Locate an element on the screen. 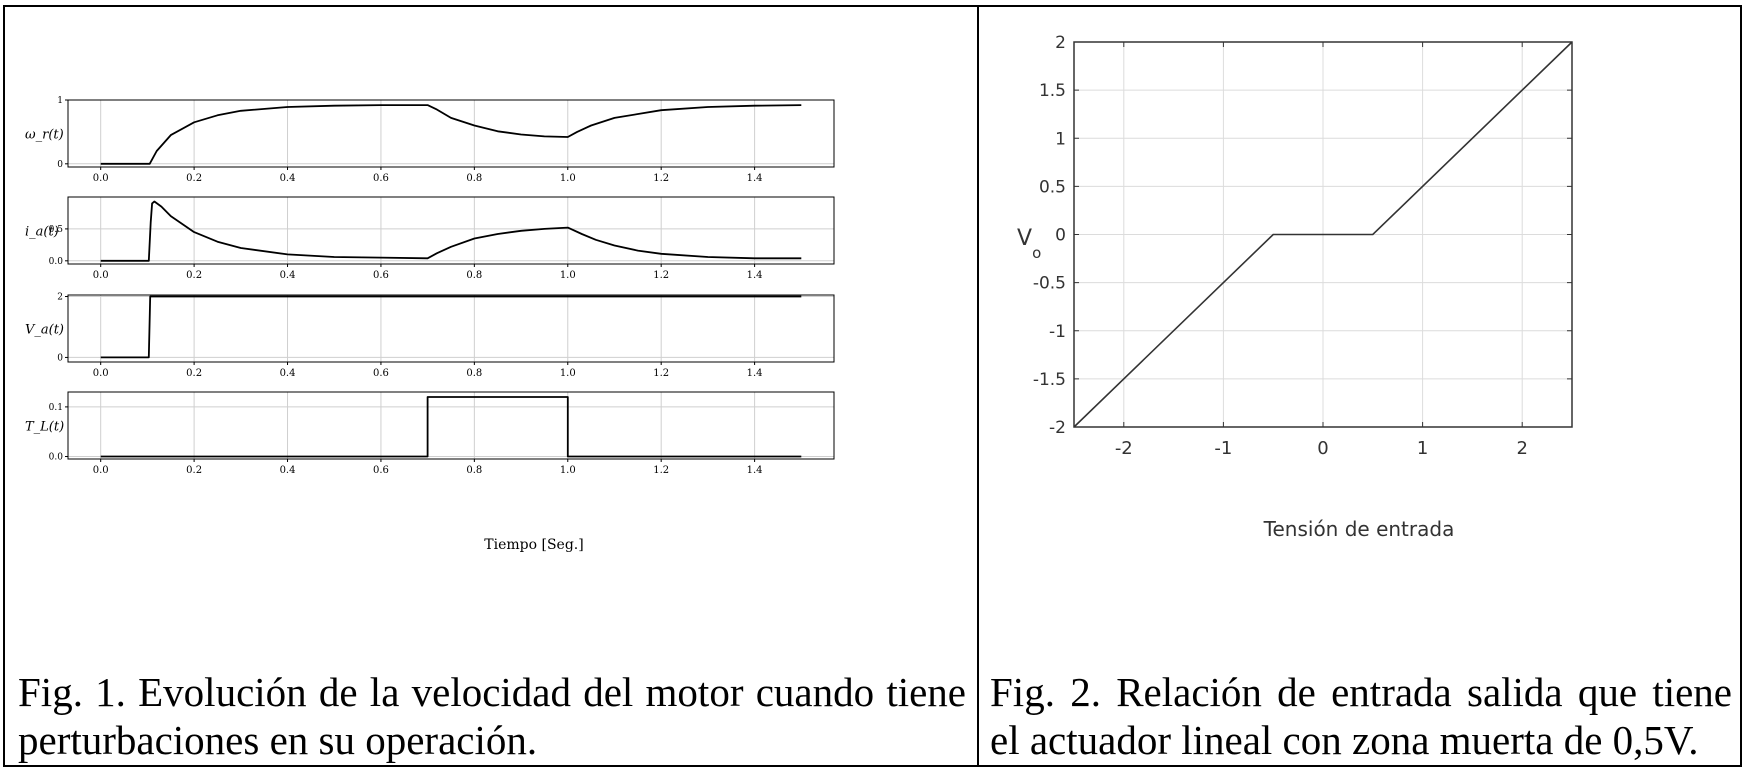 The height and width of the screenshot is (773, 1745). fig2-xtick-label: 0 is located at coordinates (1322, 448).